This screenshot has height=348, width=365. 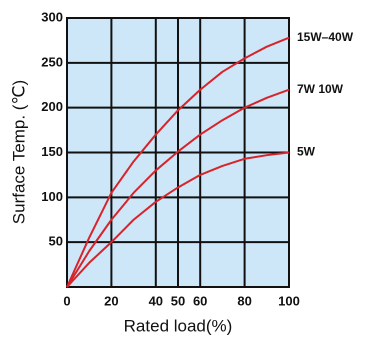 I want to click on y-tick-label: 50, so click(x=56, y=241).